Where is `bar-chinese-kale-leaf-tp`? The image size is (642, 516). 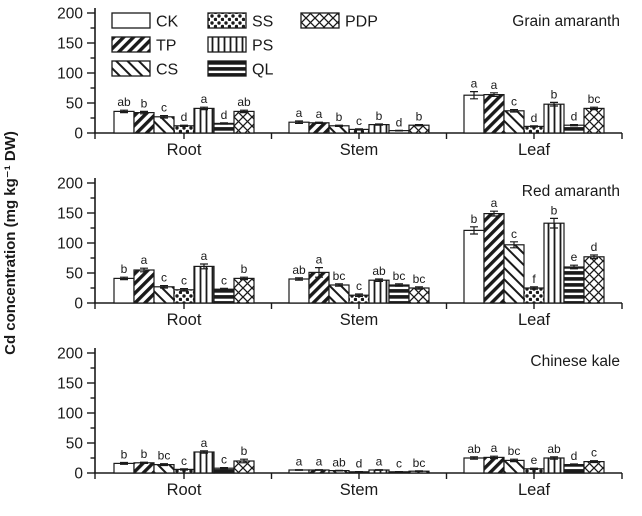
bar-chinese-kale-leaf-tp is located at coordinates (494, 465).